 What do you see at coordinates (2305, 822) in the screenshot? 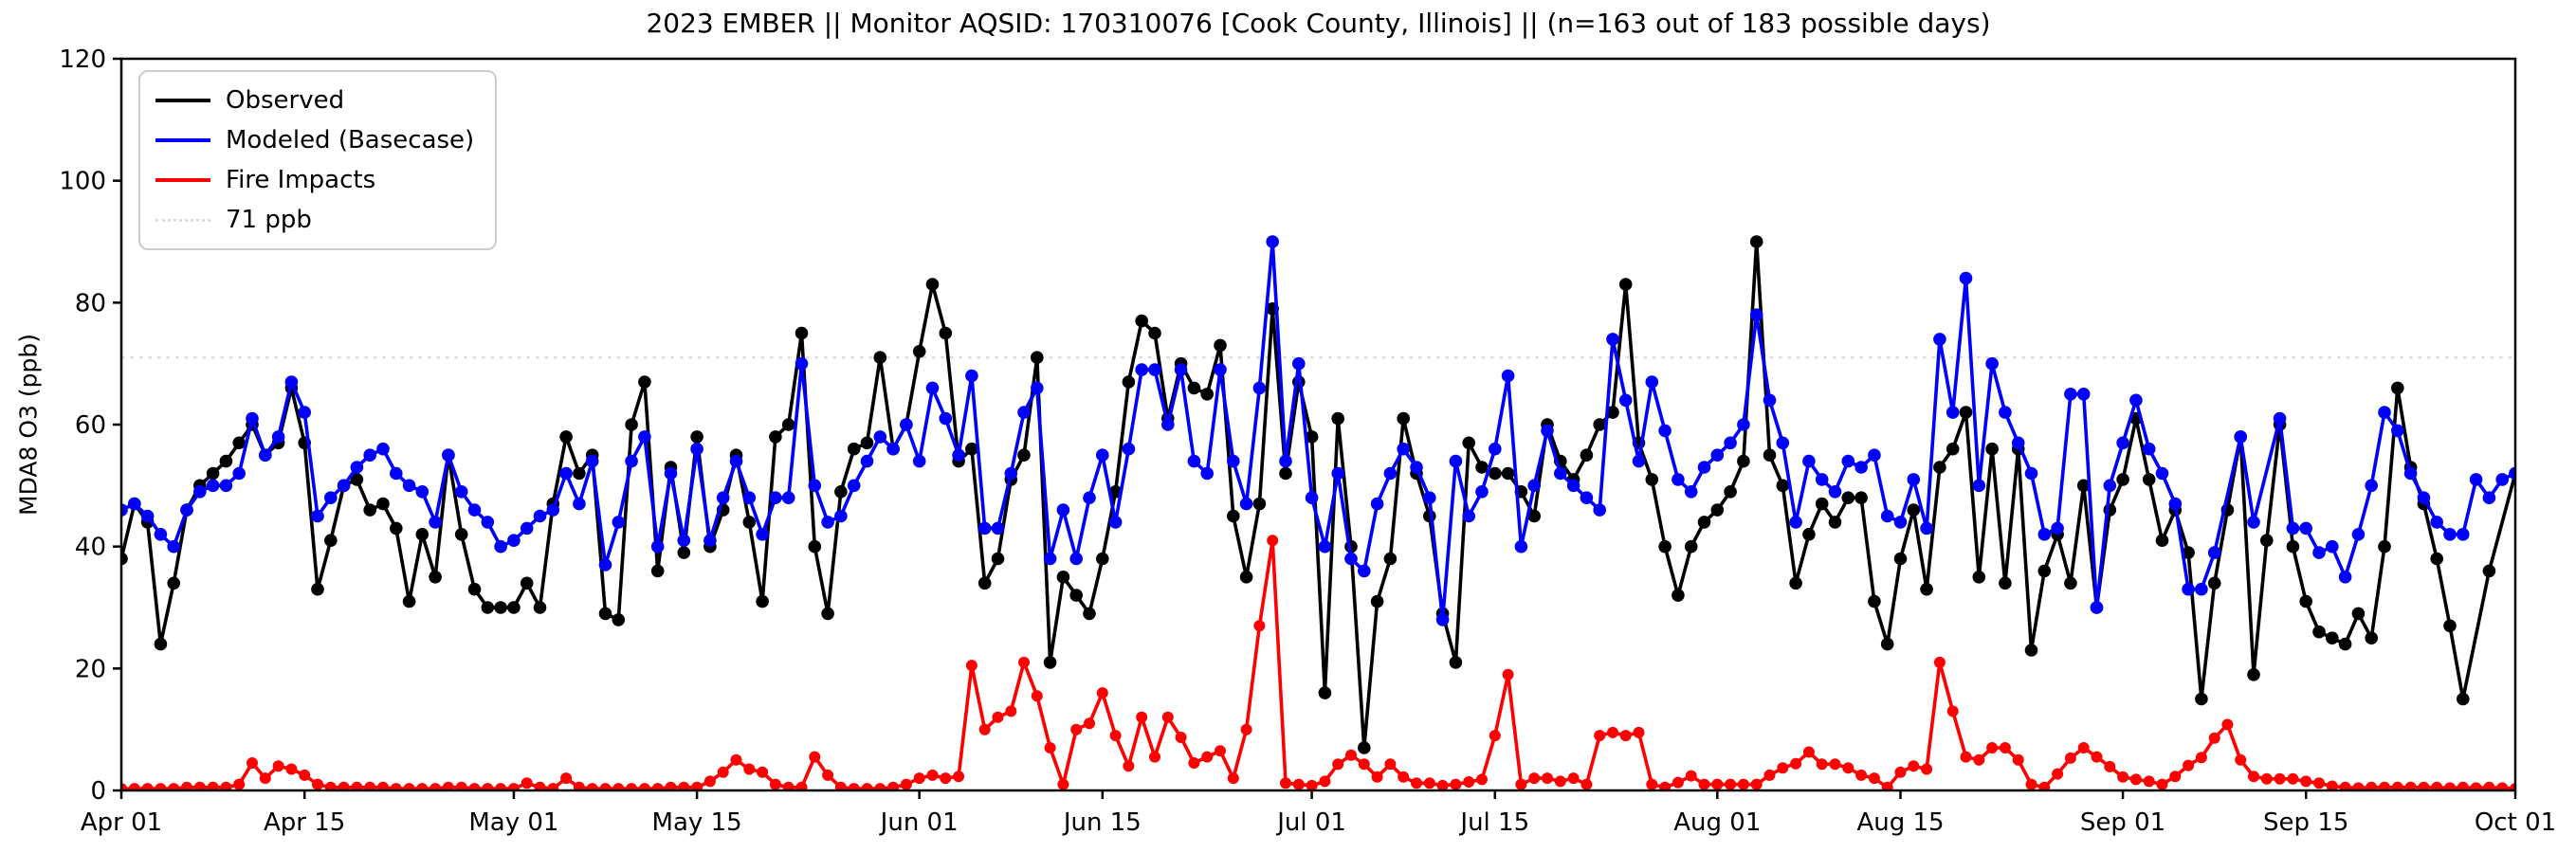
I see `x-tick-label: Sep 15` at bounding box center [2305, 822].